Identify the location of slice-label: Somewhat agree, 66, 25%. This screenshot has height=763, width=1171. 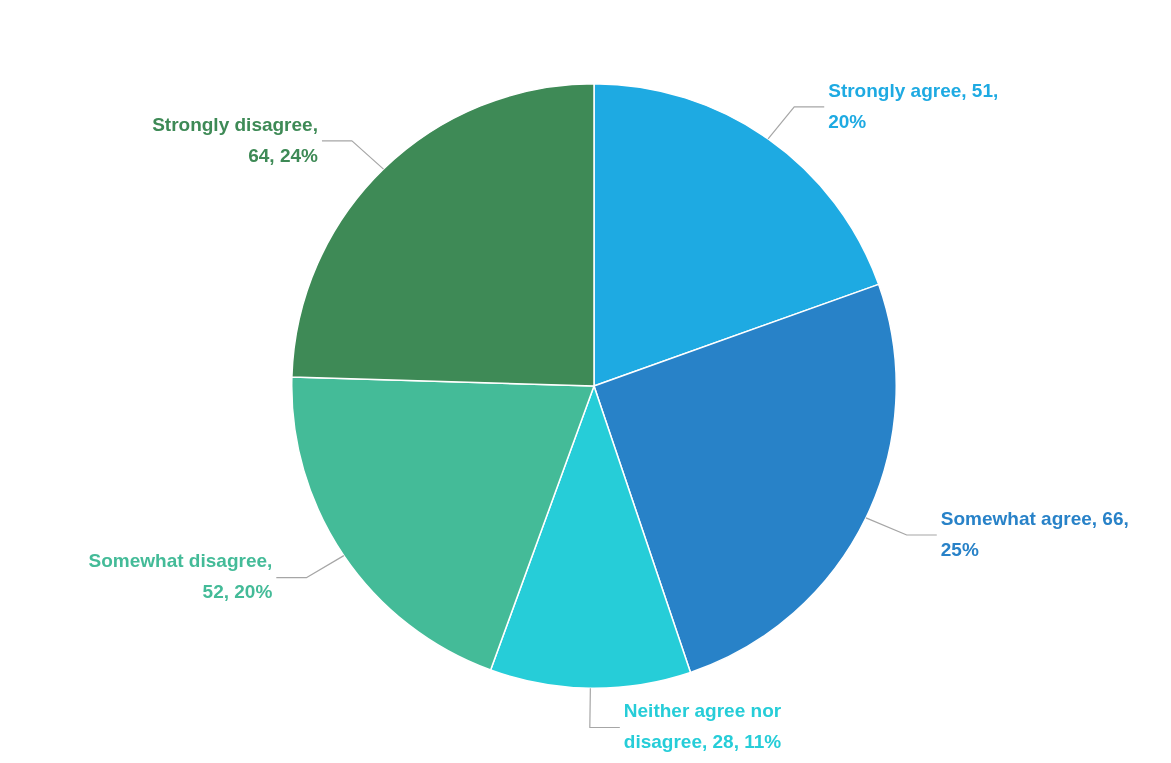
(1034, 533).